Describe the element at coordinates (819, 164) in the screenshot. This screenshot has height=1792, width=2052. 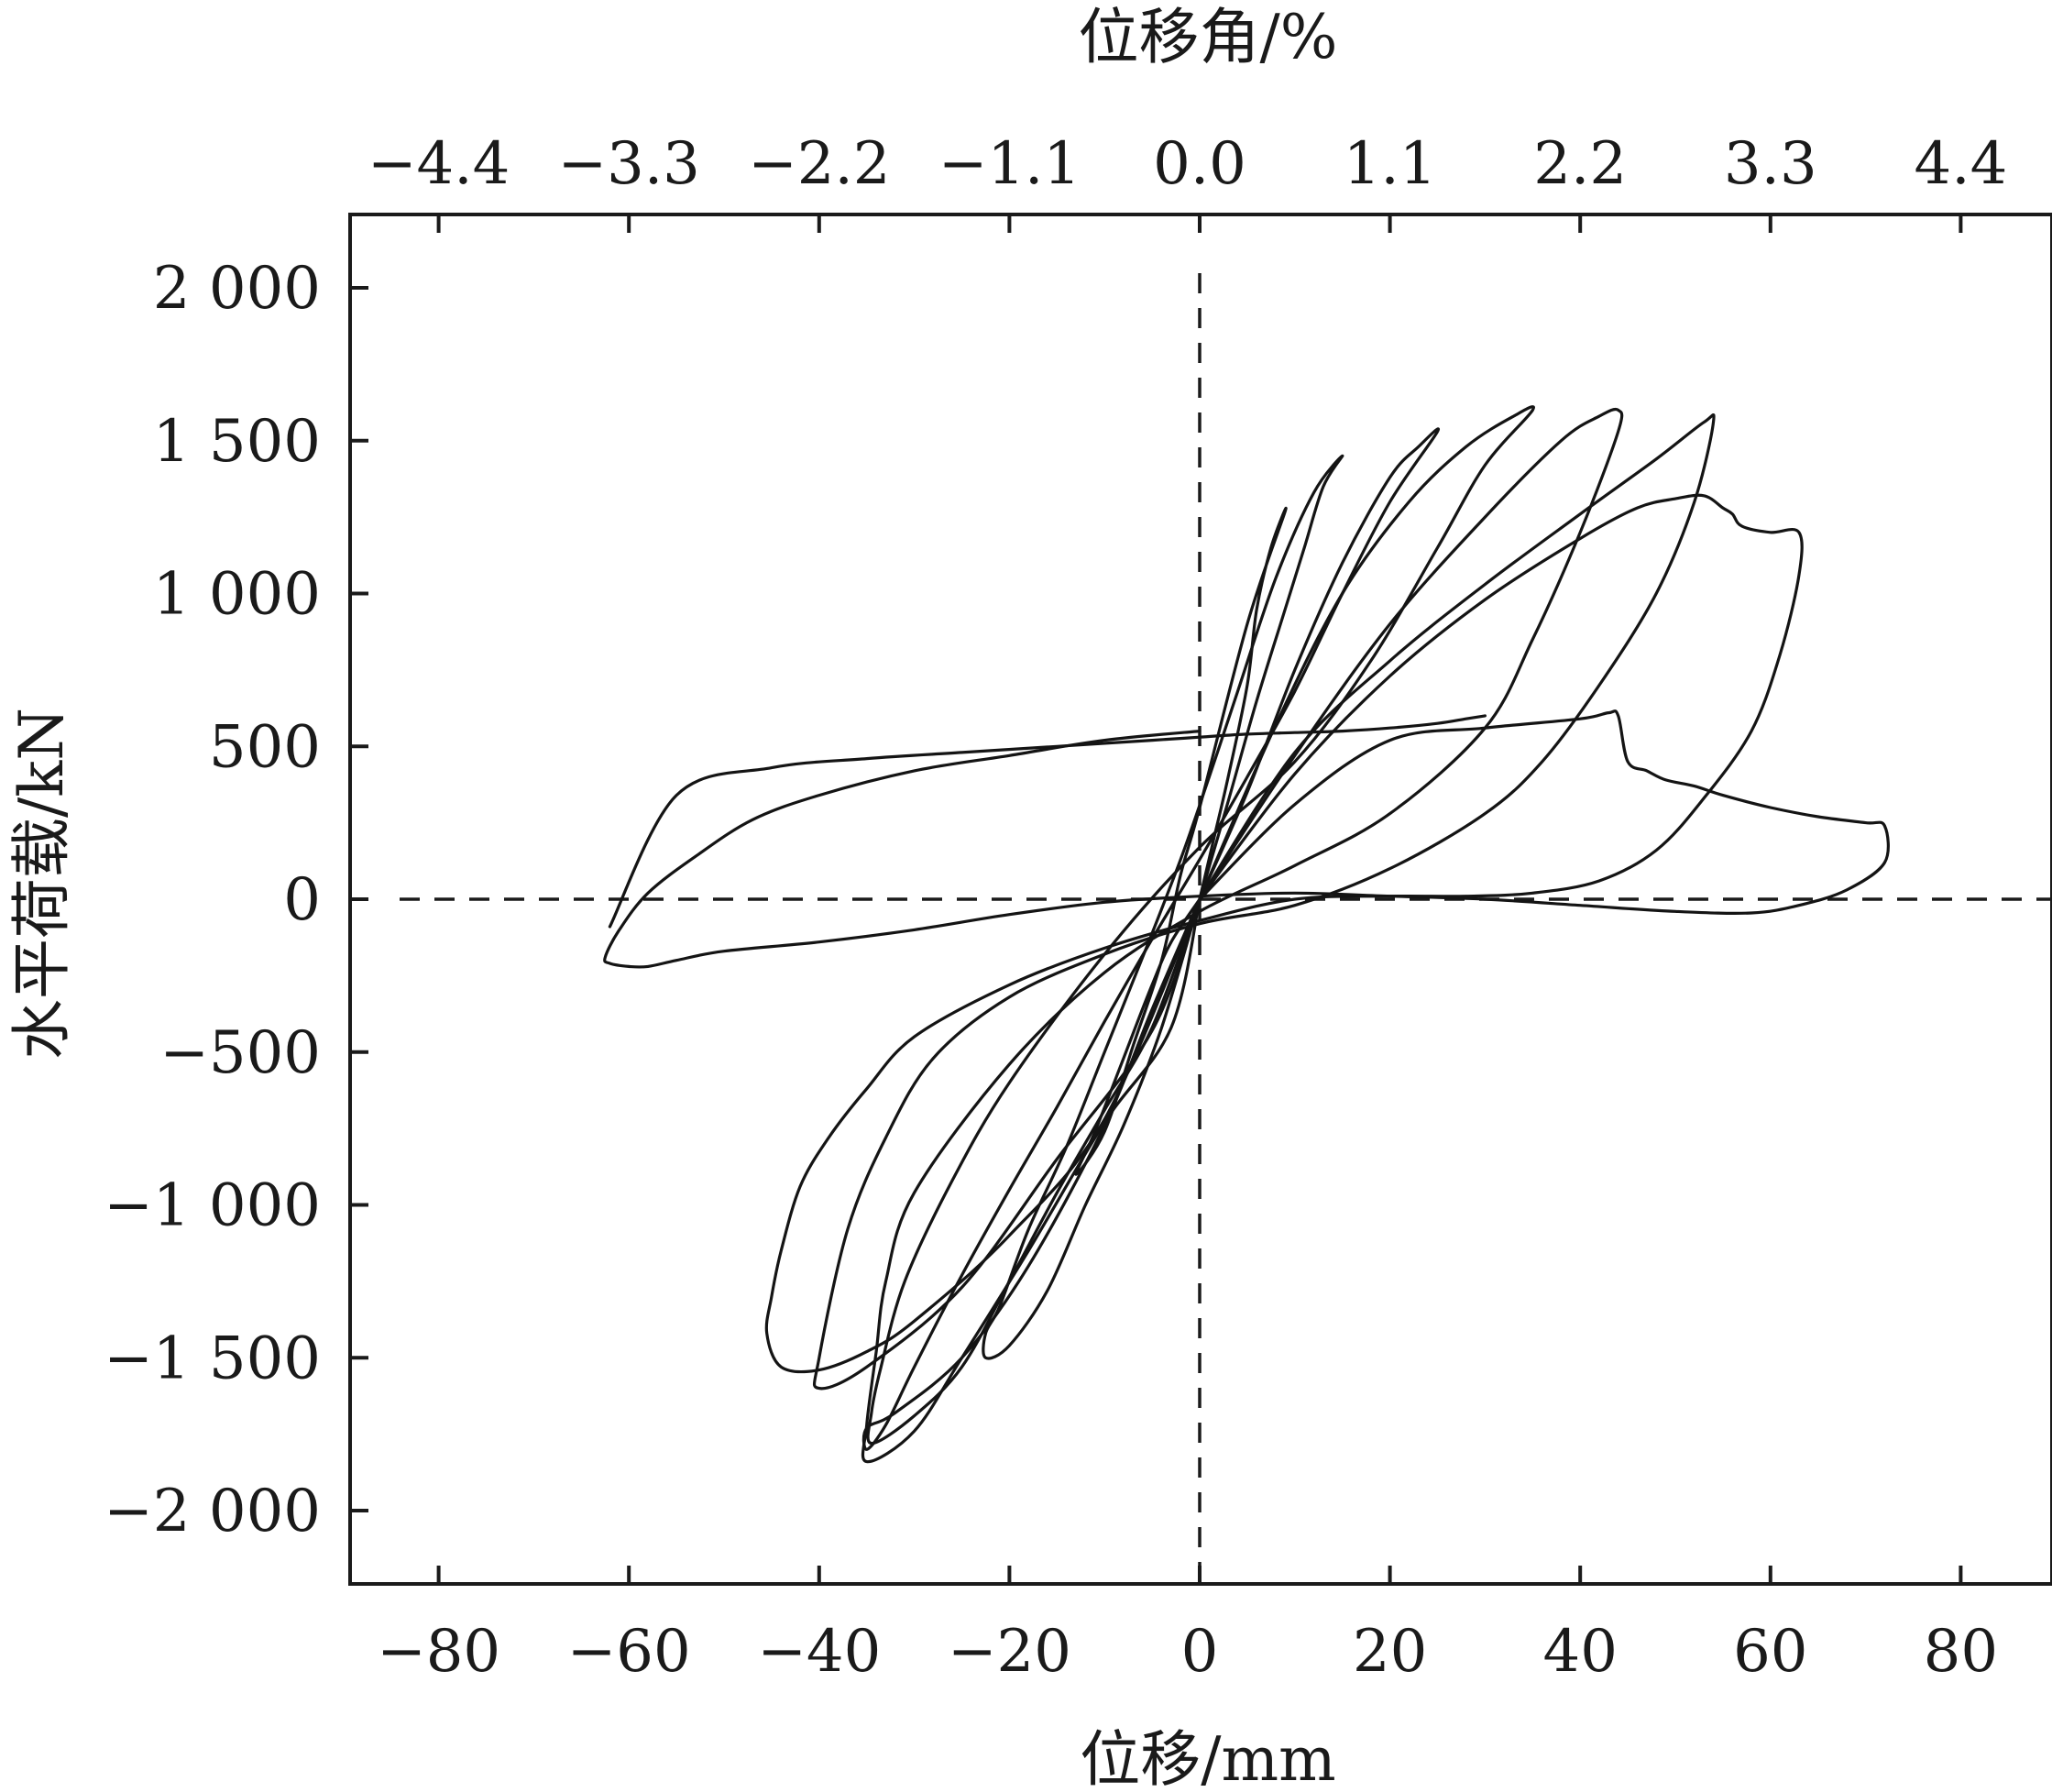
I see `x2-tick-label: −2.2` at that location.